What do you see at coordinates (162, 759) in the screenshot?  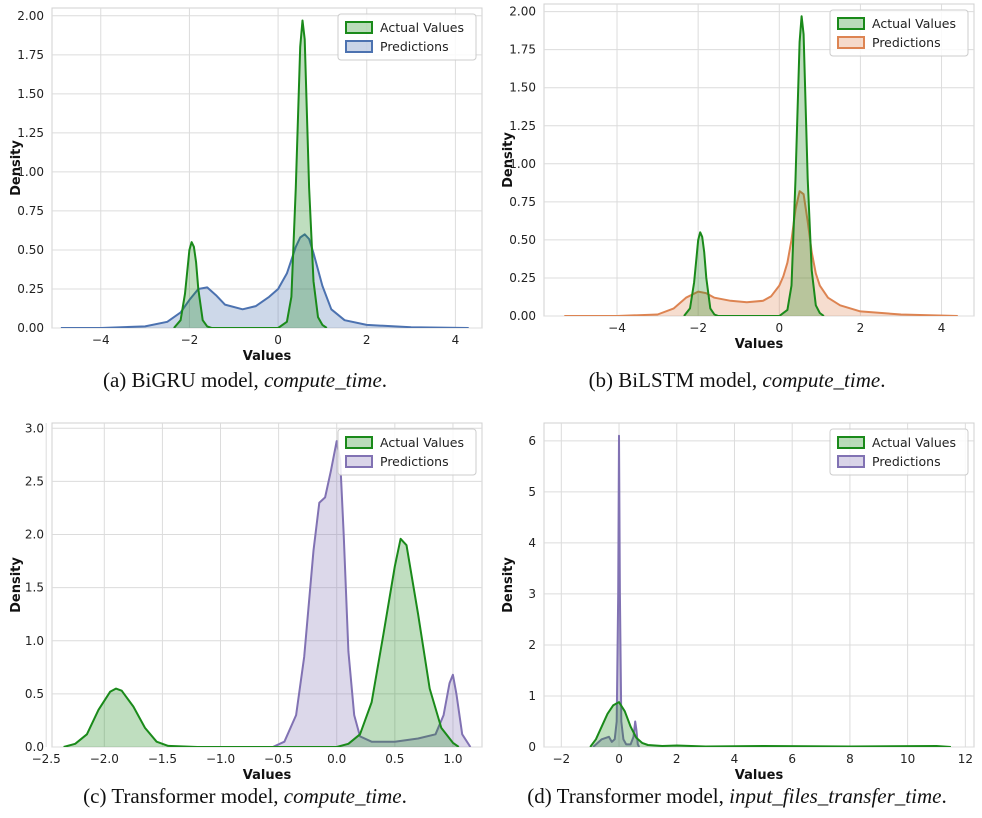 I see `x-tick-label: −1.5` at bounding box center [162, 759].